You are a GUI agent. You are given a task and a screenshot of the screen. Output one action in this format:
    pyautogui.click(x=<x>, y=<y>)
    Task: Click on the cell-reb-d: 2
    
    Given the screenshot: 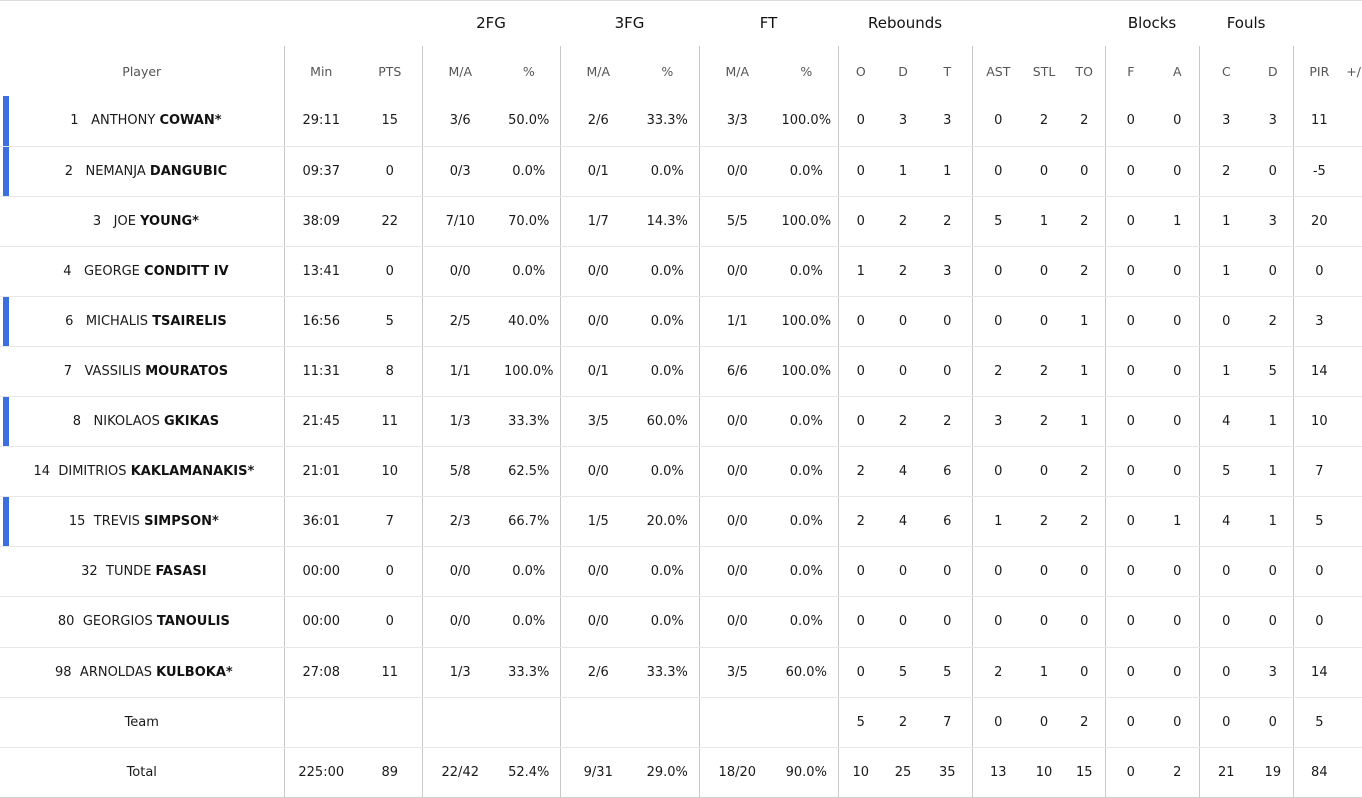 What is the action you would take?
    pyautogui.click(x=903, y=422)
    